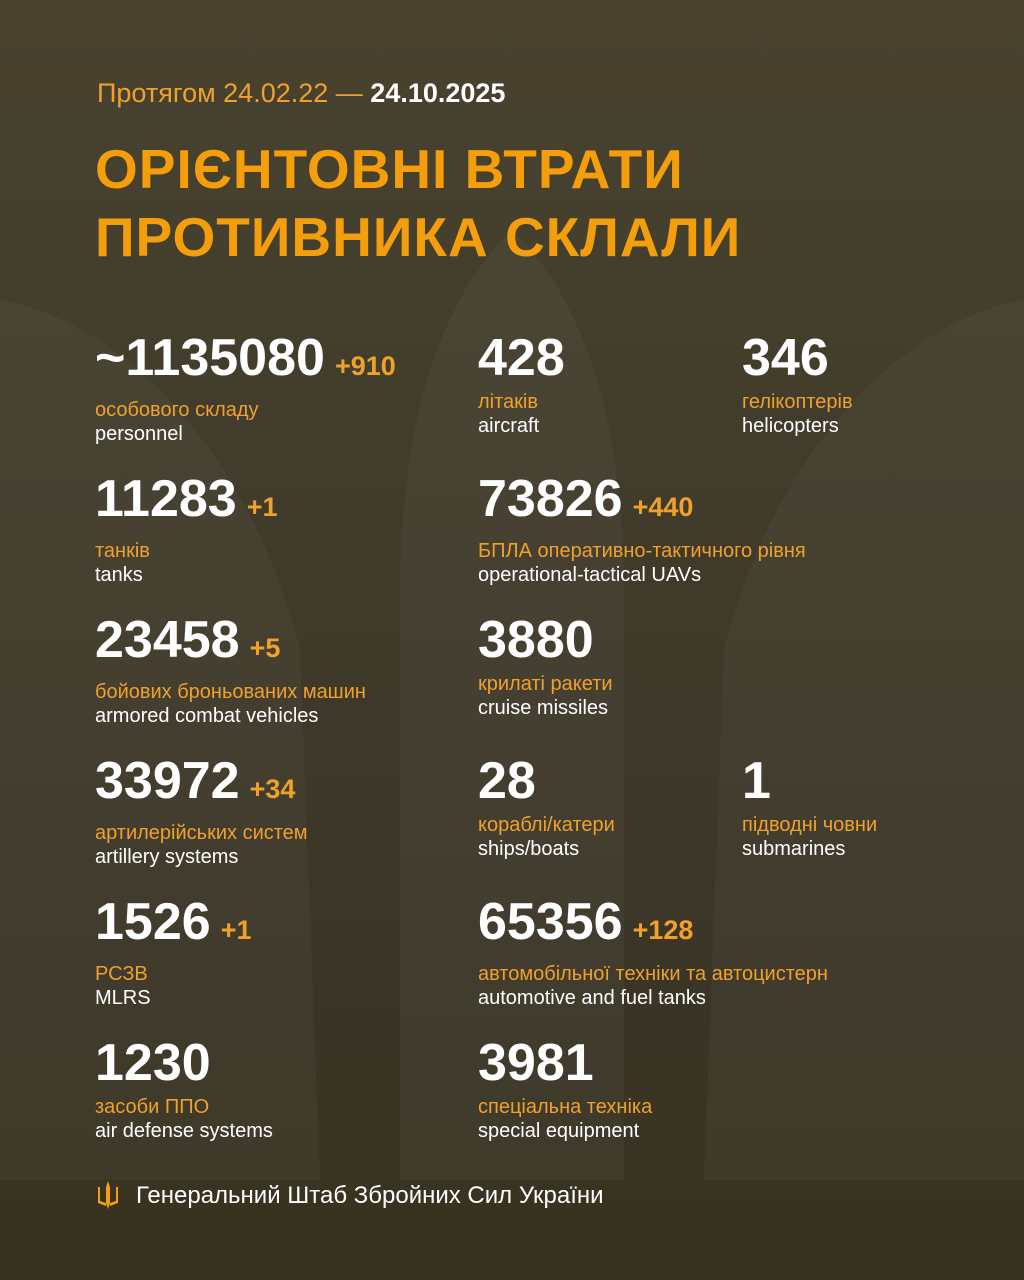 This screenshot has height=1280, width=1024. I want to click on stat-submarines: 1 підводні човни submarines, so click(809, 807).